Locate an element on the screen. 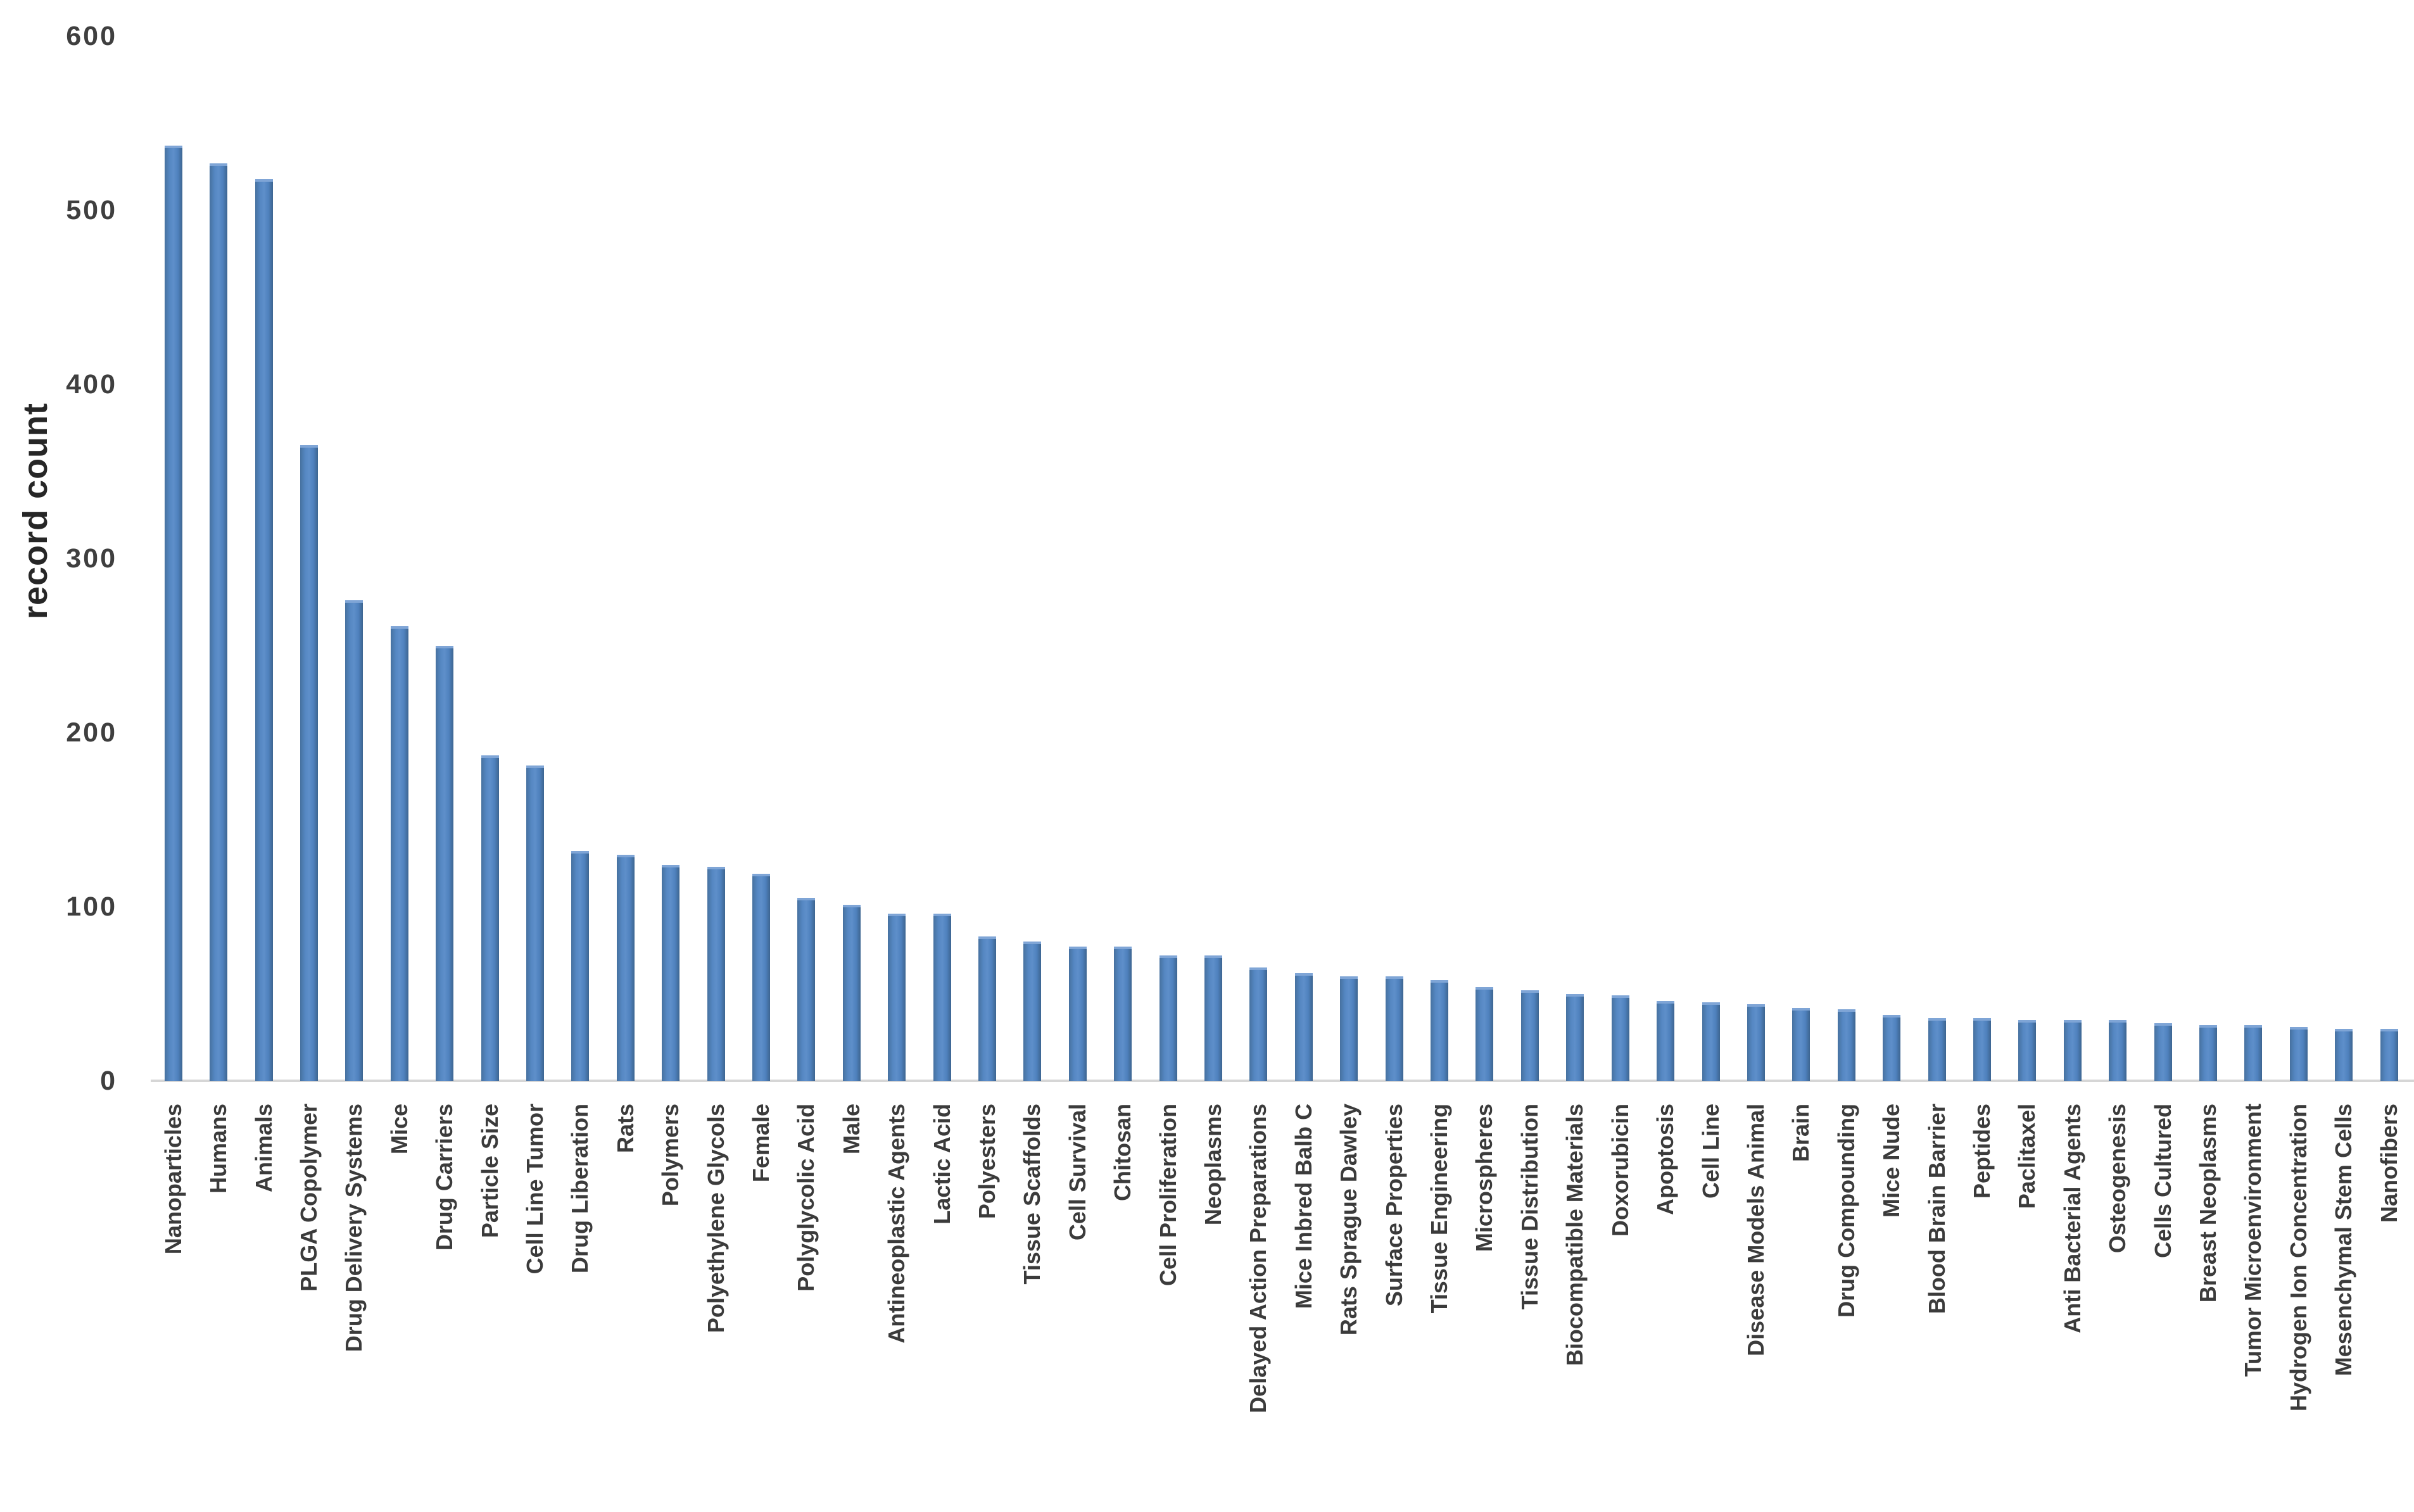 This screenshot has height=1512, width=2414. x-label-slot: Disease Models Animal is located at coordinates (1756, 1308).